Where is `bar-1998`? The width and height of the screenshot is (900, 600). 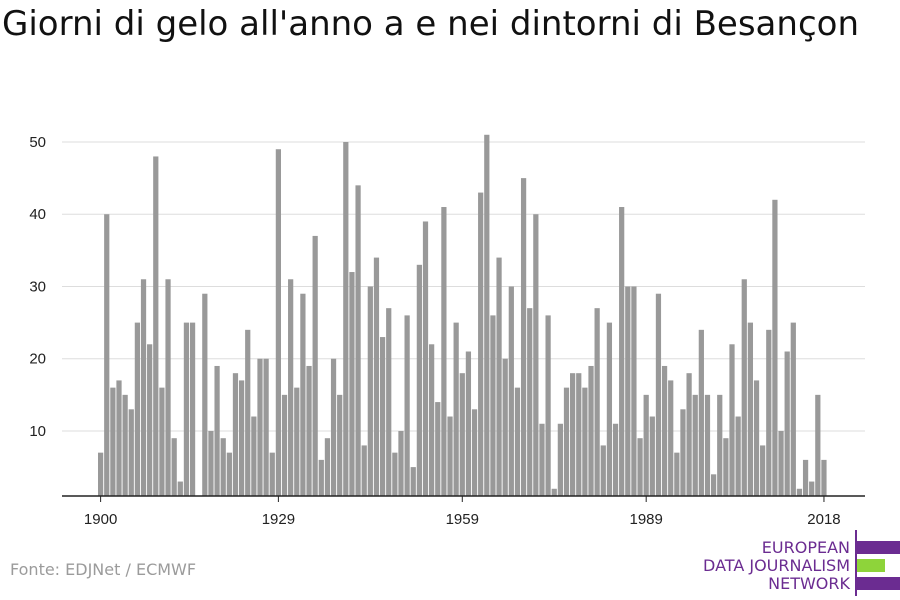 bar-1998 is located at coordinates (701, 412).